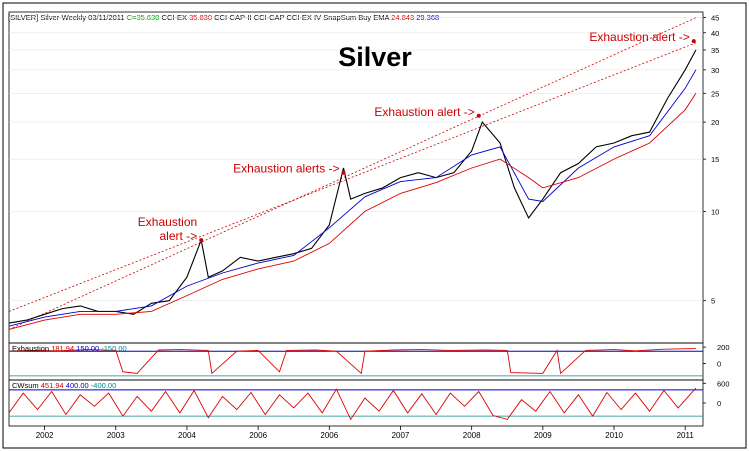 Image resolution: width=749 pixels, height=451 pixels. I want to click on indicator-y-label: 600, so click(723, 383).